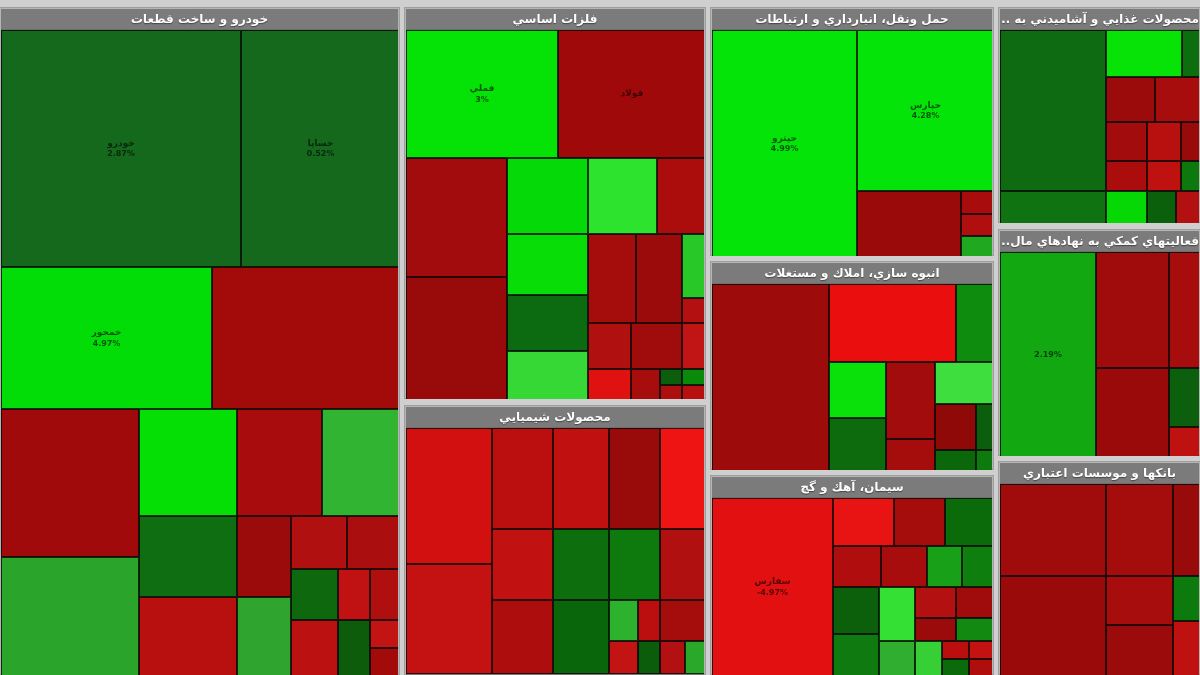 The height and width of the screenshot is (675, 1200). I want to click on stock-tile: حپارس 4.28%, so click(924, 110).